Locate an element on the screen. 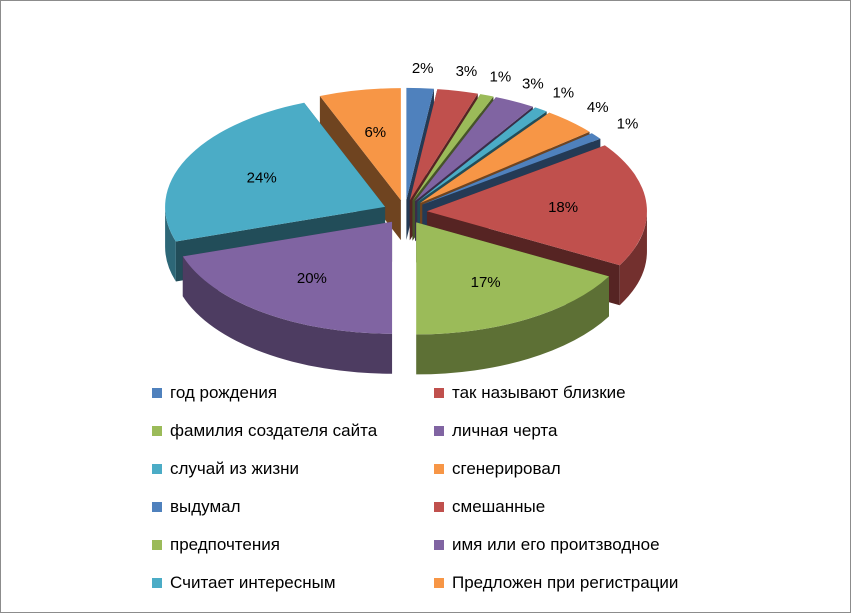 The image size is (851, 613). legend-label: Предложен при регистрации is located at coordinates (565, 582).